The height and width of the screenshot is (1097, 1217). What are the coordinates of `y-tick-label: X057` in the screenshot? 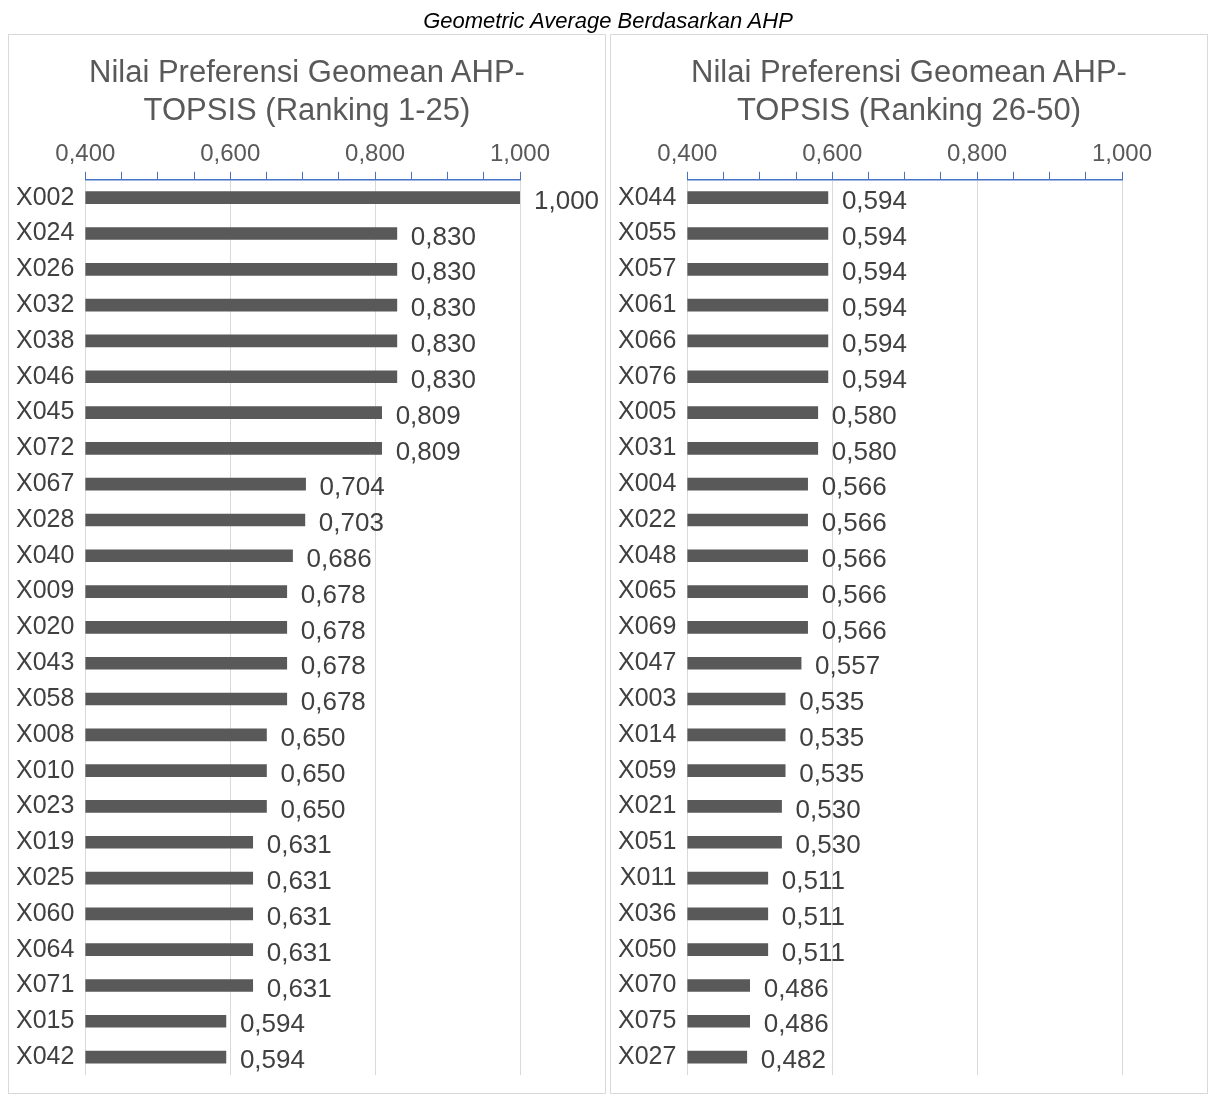 It's located at (647, 267).